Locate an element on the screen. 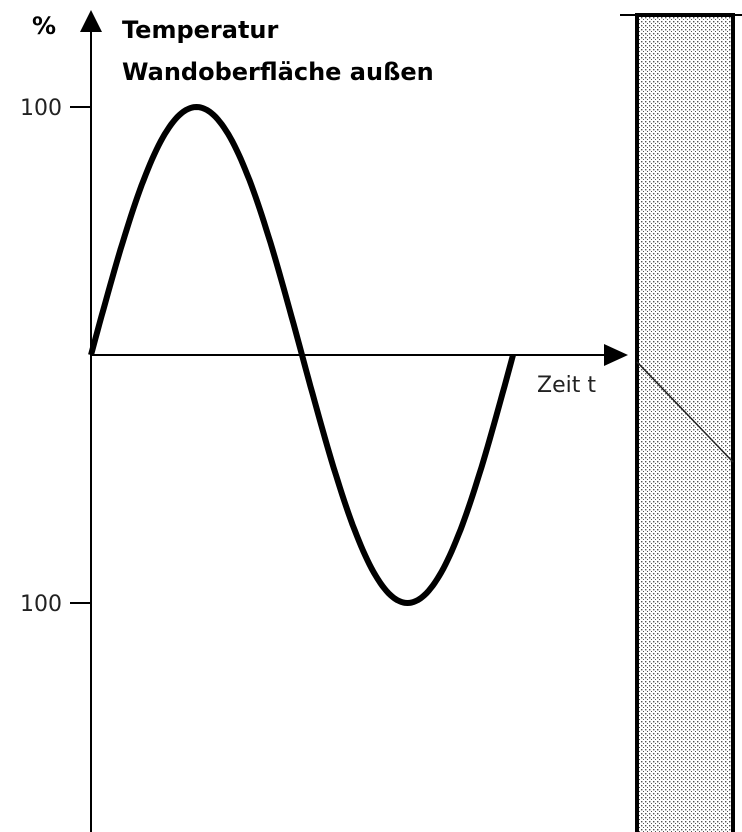 The width and height of the screenshot is (742, 832). temperature-gradient is located at coordinates (685, 412).